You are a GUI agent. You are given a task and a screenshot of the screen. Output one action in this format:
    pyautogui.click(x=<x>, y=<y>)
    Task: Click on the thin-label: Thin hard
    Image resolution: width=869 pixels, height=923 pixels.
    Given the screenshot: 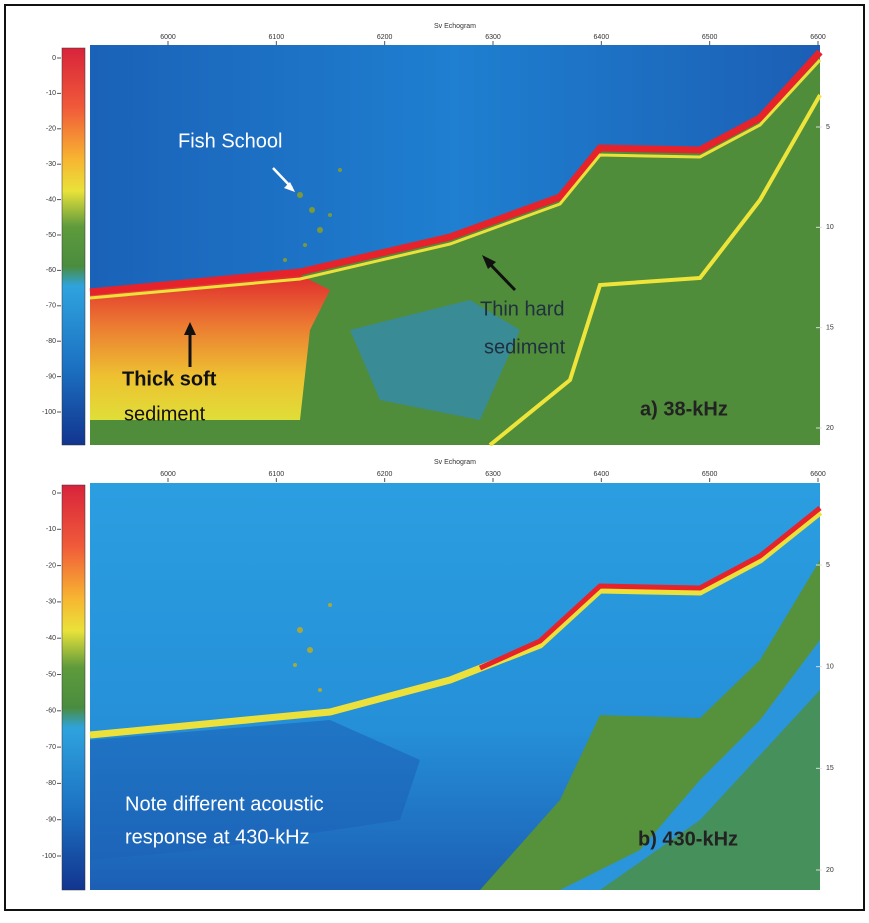 What is the action you would take?
    pyautogui.click(x=522, y=309)
    